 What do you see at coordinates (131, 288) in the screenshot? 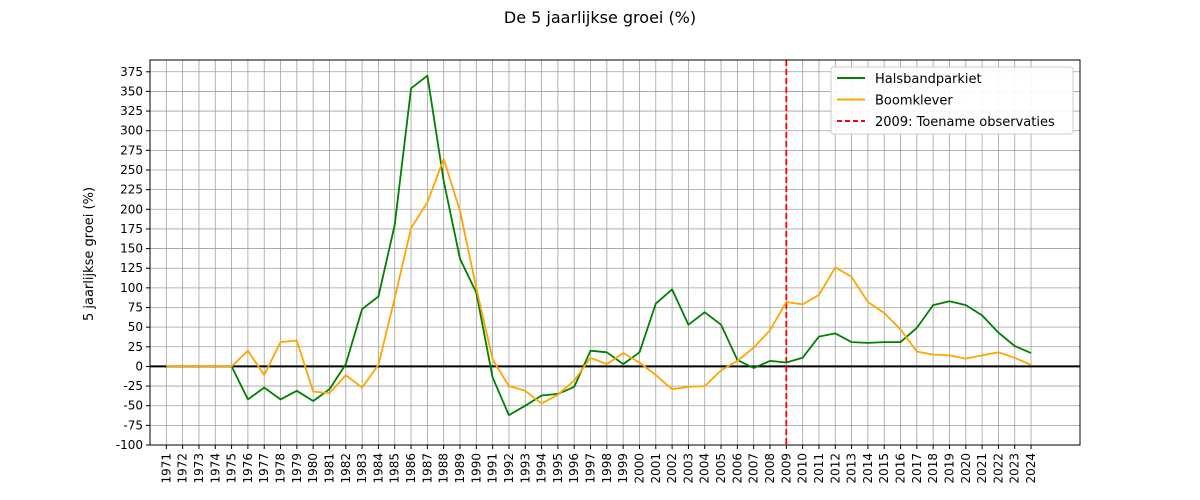
I see `y-tick-label: 100` at bounding box center [131, 288].